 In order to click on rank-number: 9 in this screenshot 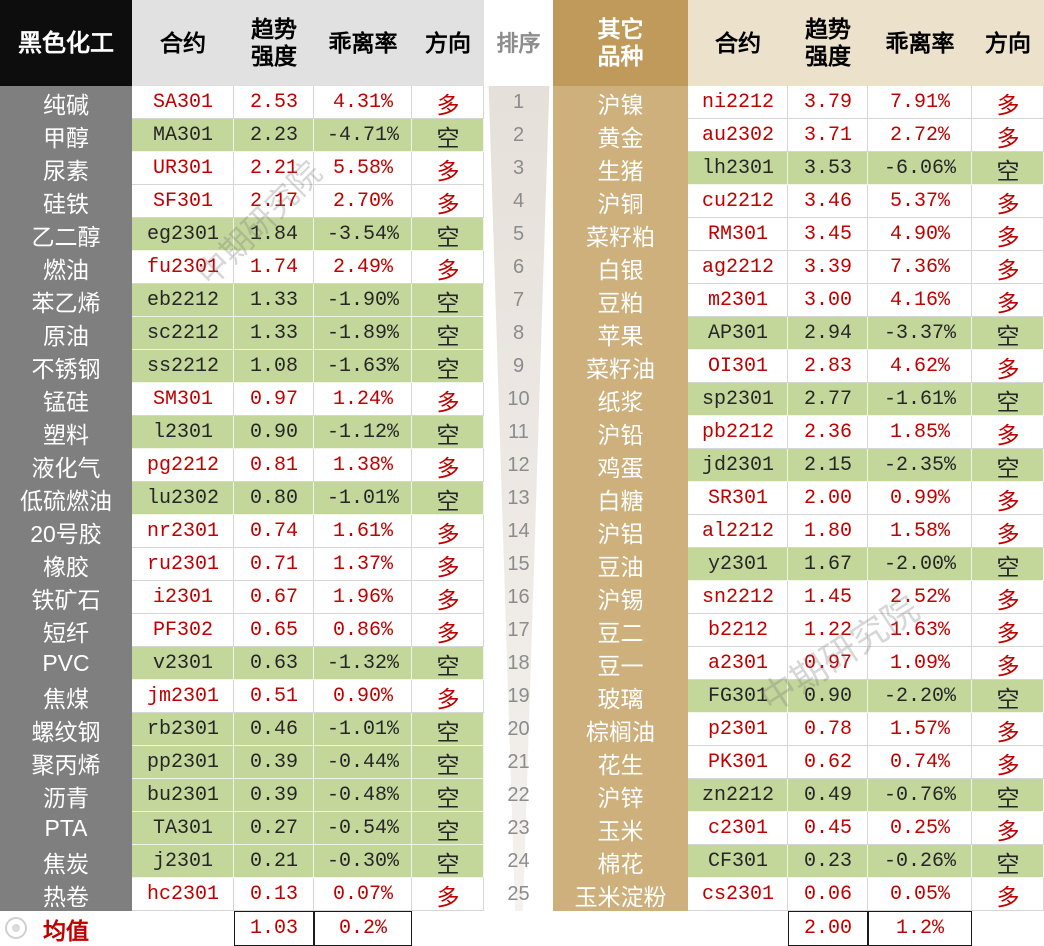, I will do `click(518, 366)`.